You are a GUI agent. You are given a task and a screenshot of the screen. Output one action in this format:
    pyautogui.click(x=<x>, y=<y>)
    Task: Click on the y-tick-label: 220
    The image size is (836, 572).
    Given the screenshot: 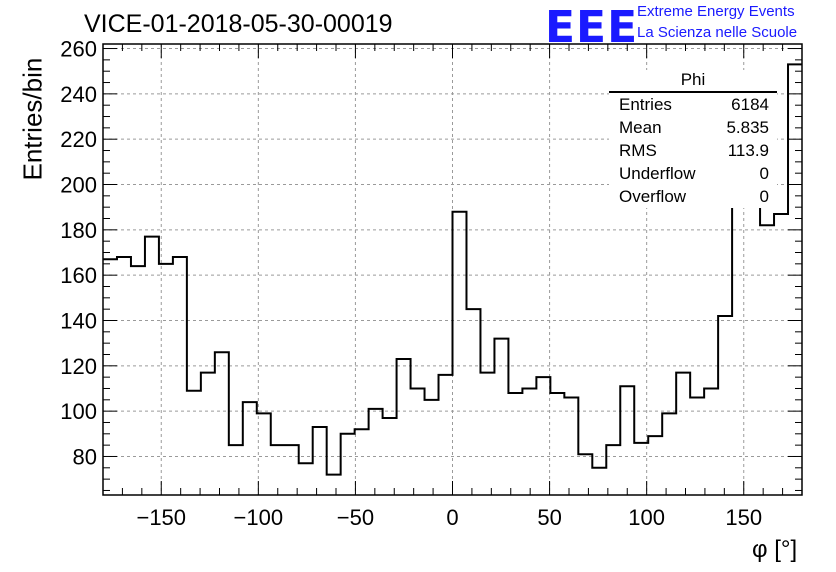 What is the action you would take?
    pyautogui.click(x=78, y=139)
    